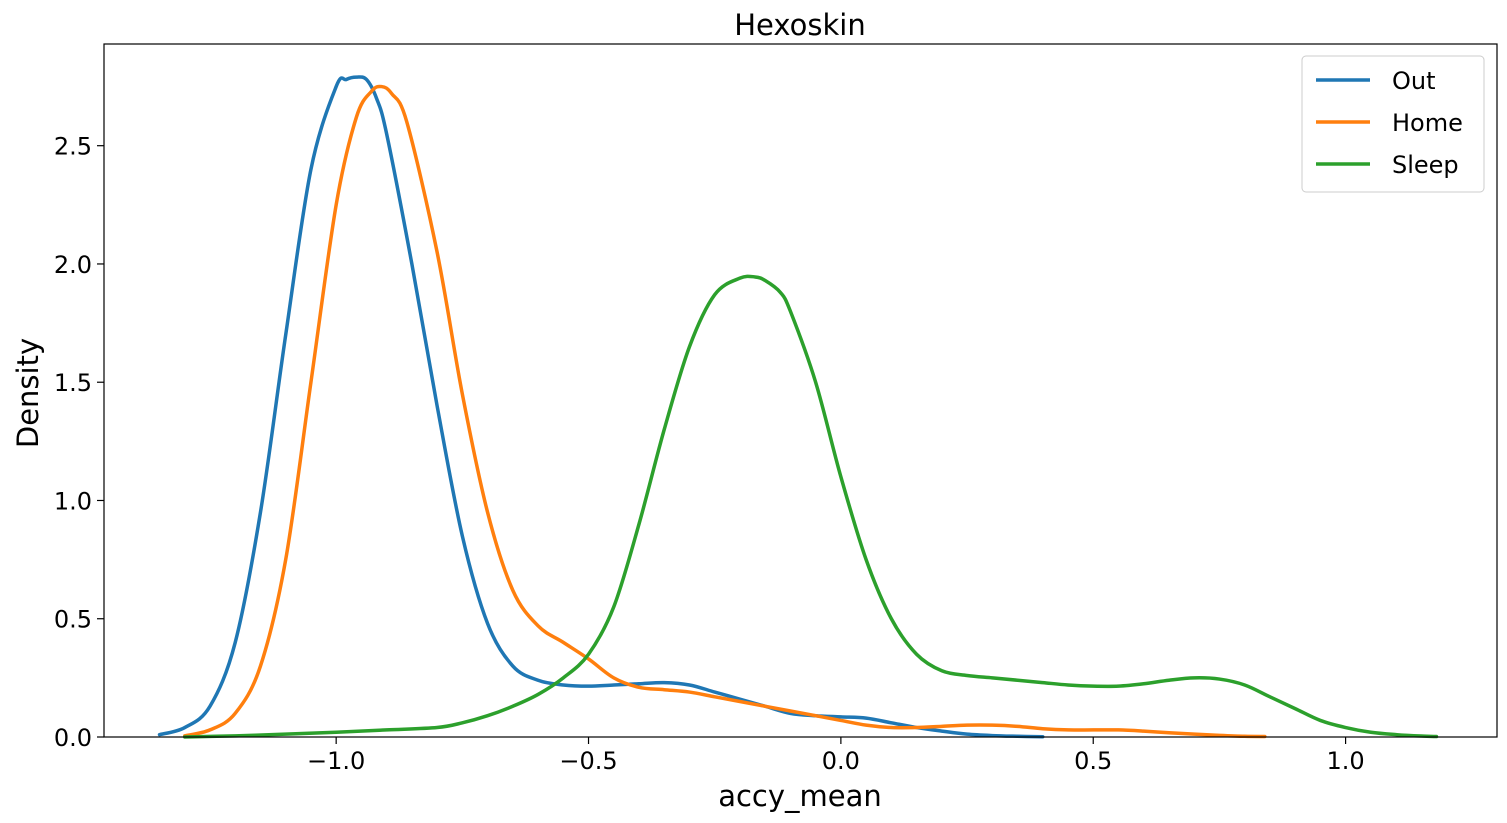 The width and height of the screenshot is (1507, 823). Describe the element at coordinates (73, 383) in the screenshot. I see `y-tick-label: 1.5` at that location.